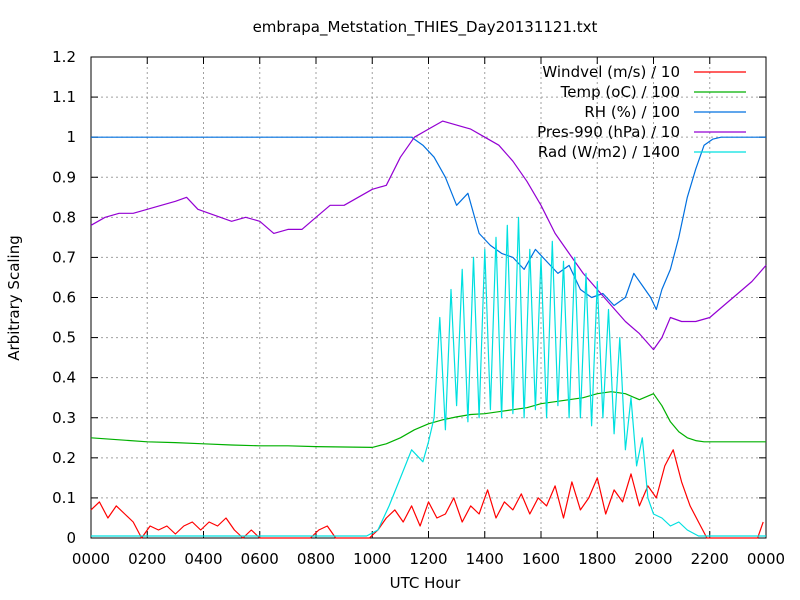 The width and height of the screenshot is (800, 600). Describe the element at coordinates (609, 152) in the screenshot. I see `legend-label-5: Rad (W/m2) / 1400` at that location.